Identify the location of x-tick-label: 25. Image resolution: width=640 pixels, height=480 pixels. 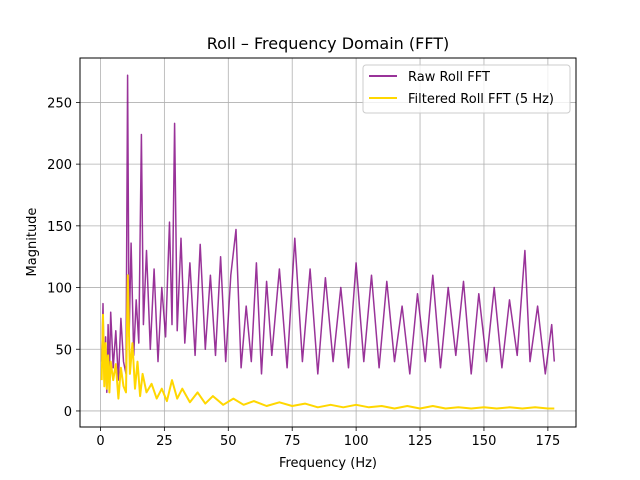
(164, 441).